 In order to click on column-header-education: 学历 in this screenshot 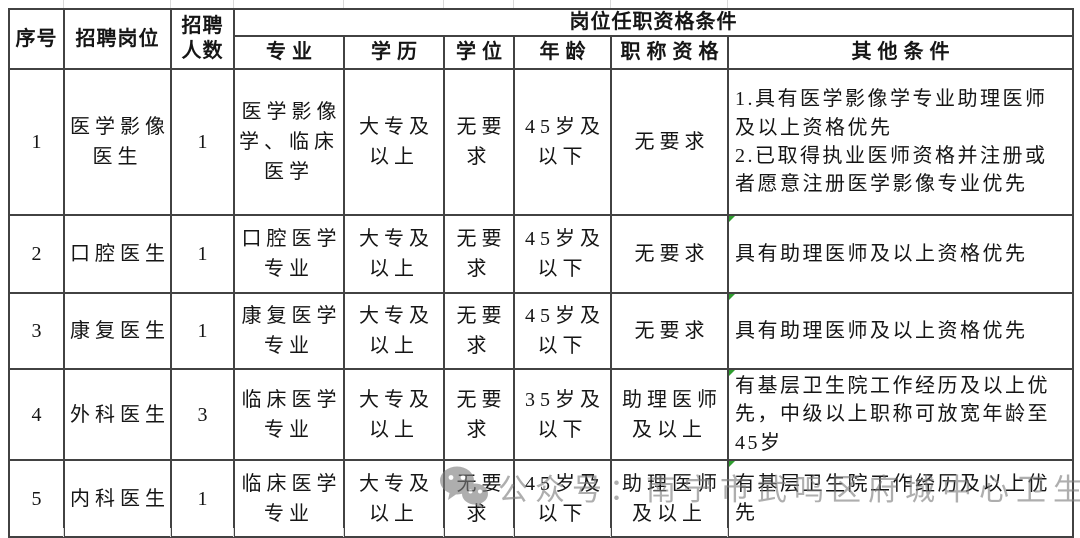, I will do `click(394, 52)`.